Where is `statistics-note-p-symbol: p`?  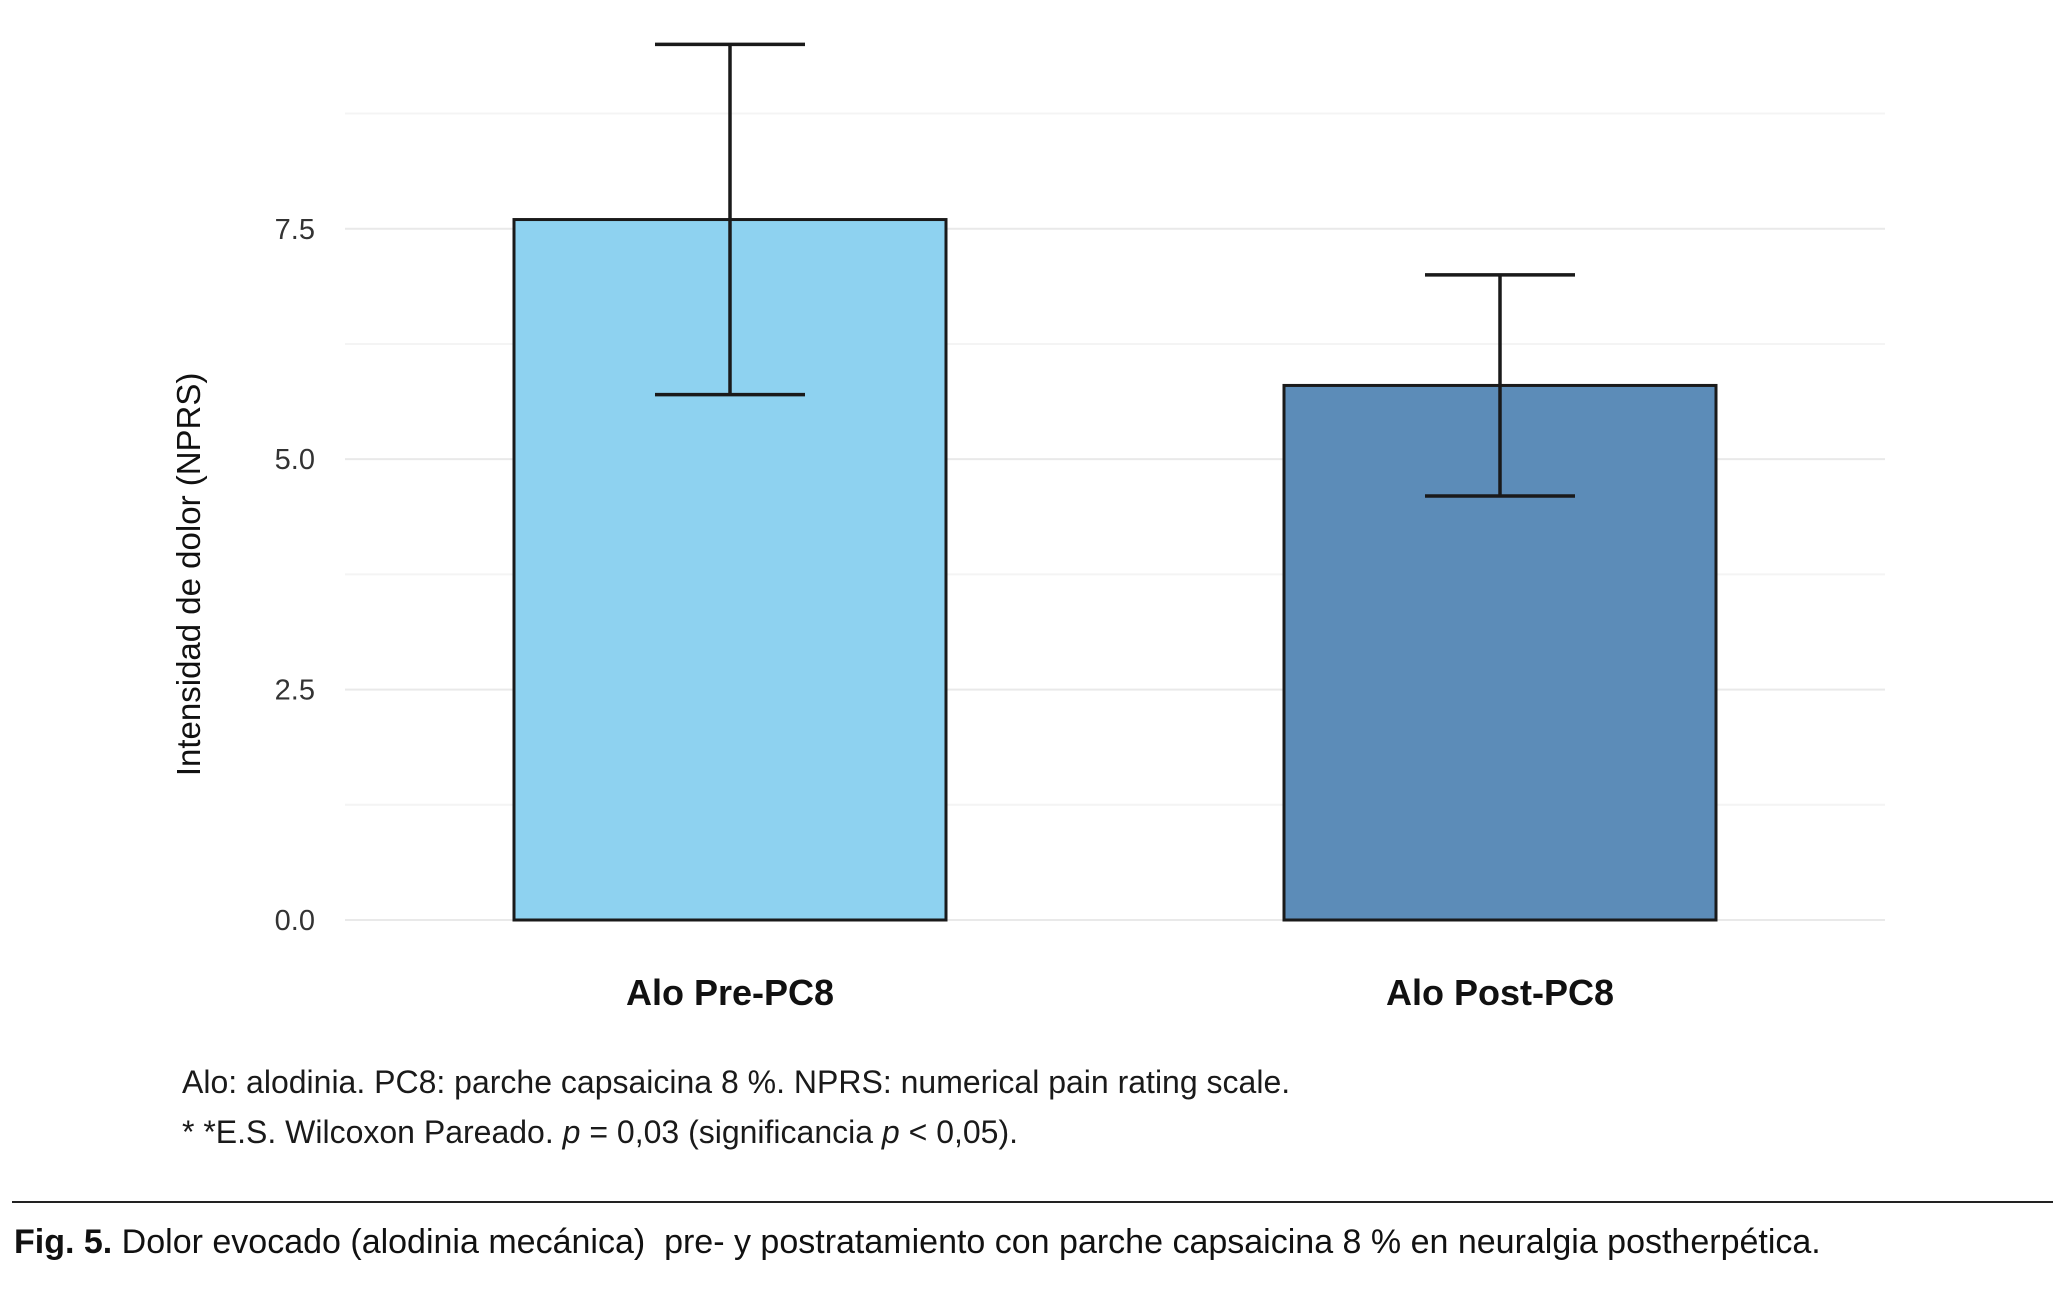 statistics-note-p-symbol: p is located at coordinates (571, 1131).